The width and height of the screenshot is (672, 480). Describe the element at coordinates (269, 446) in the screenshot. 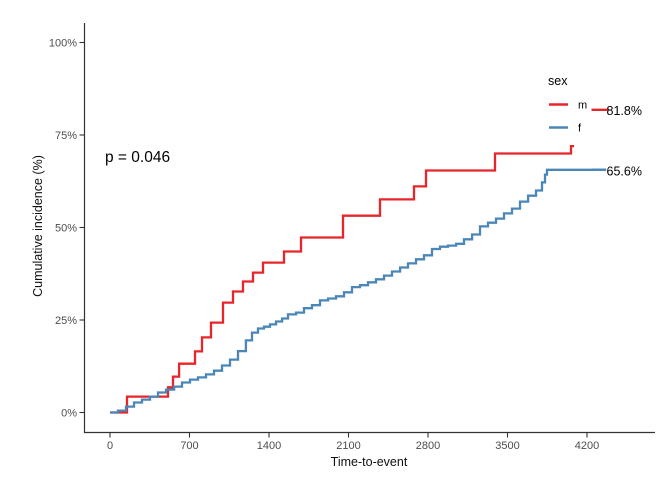

I see `x-tick-label: 1400` at that location.